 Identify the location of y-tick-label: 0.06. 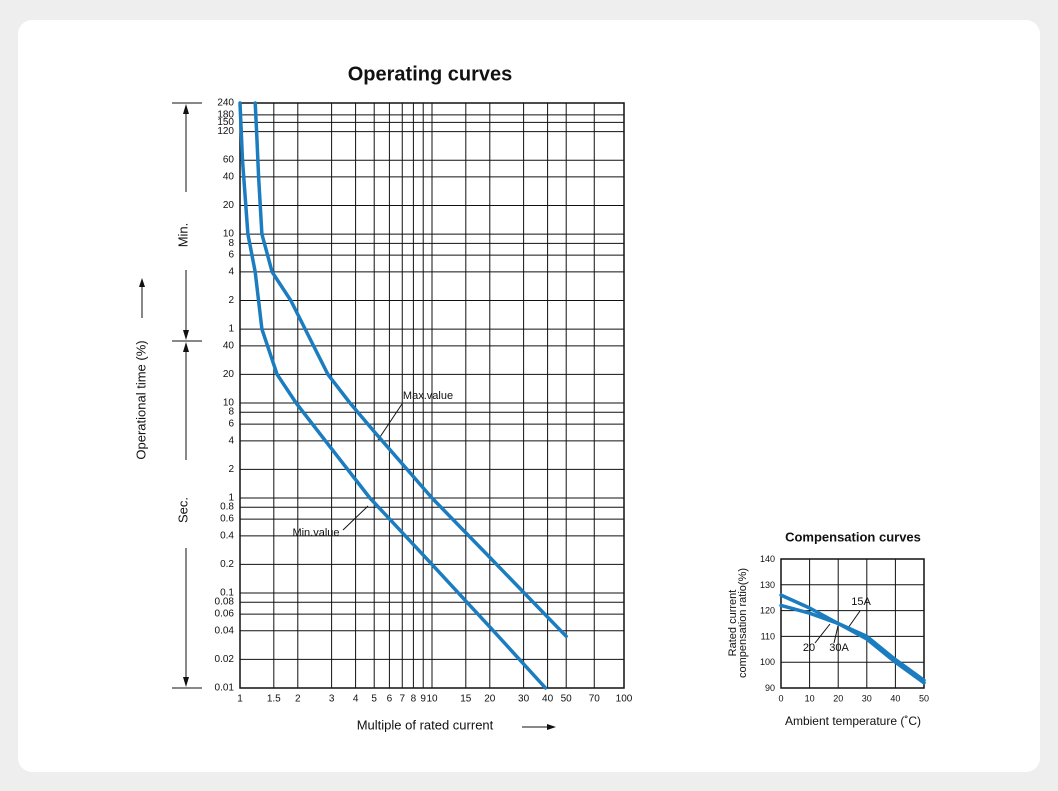
(225, 614).